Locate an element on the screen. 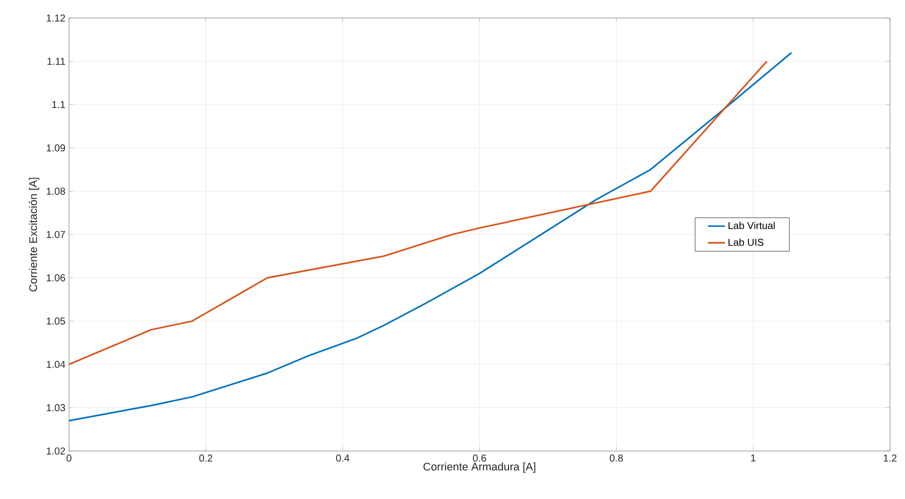 The height and width of the screenshot is (499, 905). y-tick-label: 1.05 is located at coordinates (56, 321).